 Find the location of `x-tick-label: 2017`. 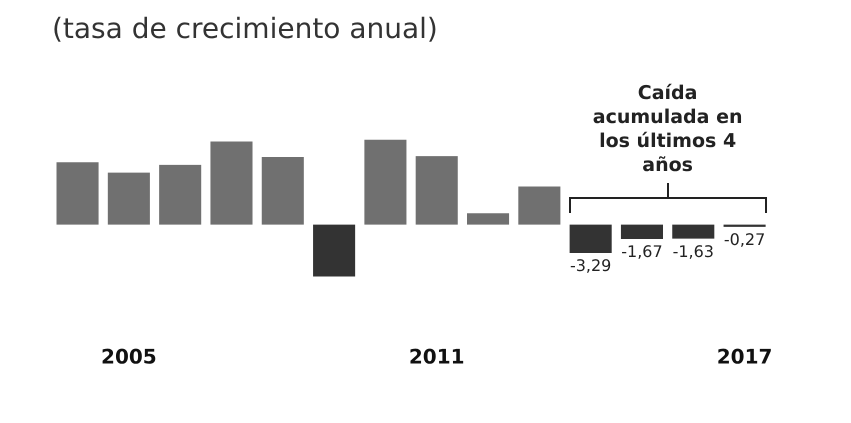

x-tick-label: 2017 is located at coordinates (744, 356).